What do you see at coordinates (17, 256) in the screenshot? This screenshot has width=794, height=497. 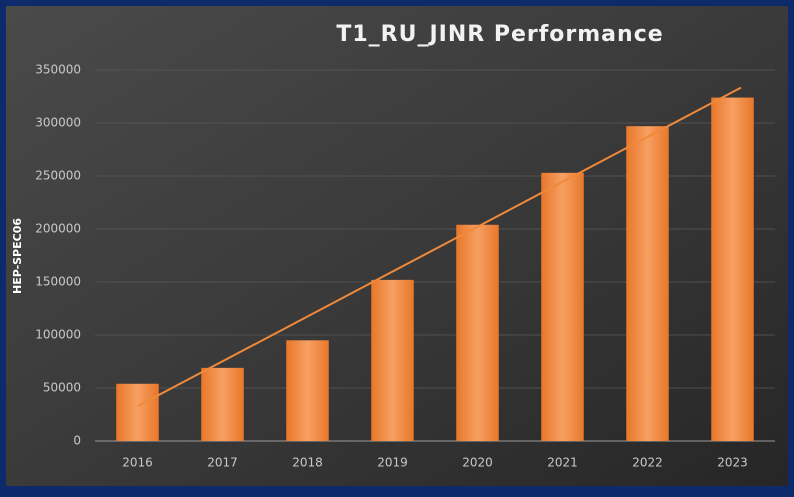 I see `y-axis-label: HEP-SPEC06` at bounding box center [17, 256].